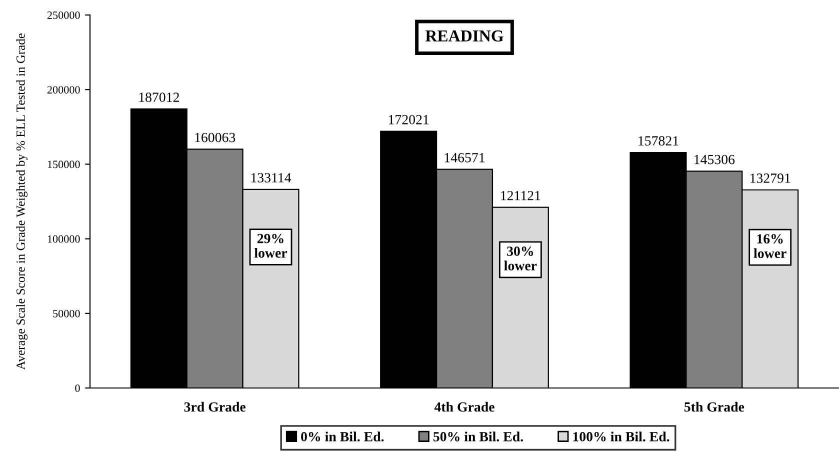 Image resolution: width=839 pixels, height=459 pixels. I want to click on x-tick-label: 3rd Grade, so click(215, 407).